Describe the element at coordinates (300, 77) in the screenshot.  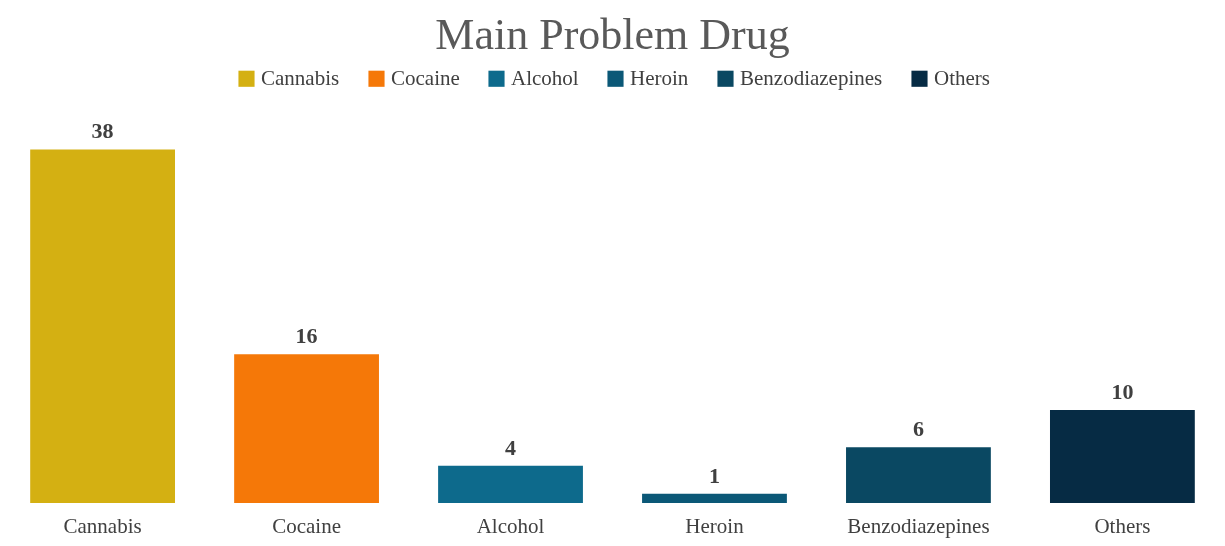
I see `legend-label: Cannabis` at that location.